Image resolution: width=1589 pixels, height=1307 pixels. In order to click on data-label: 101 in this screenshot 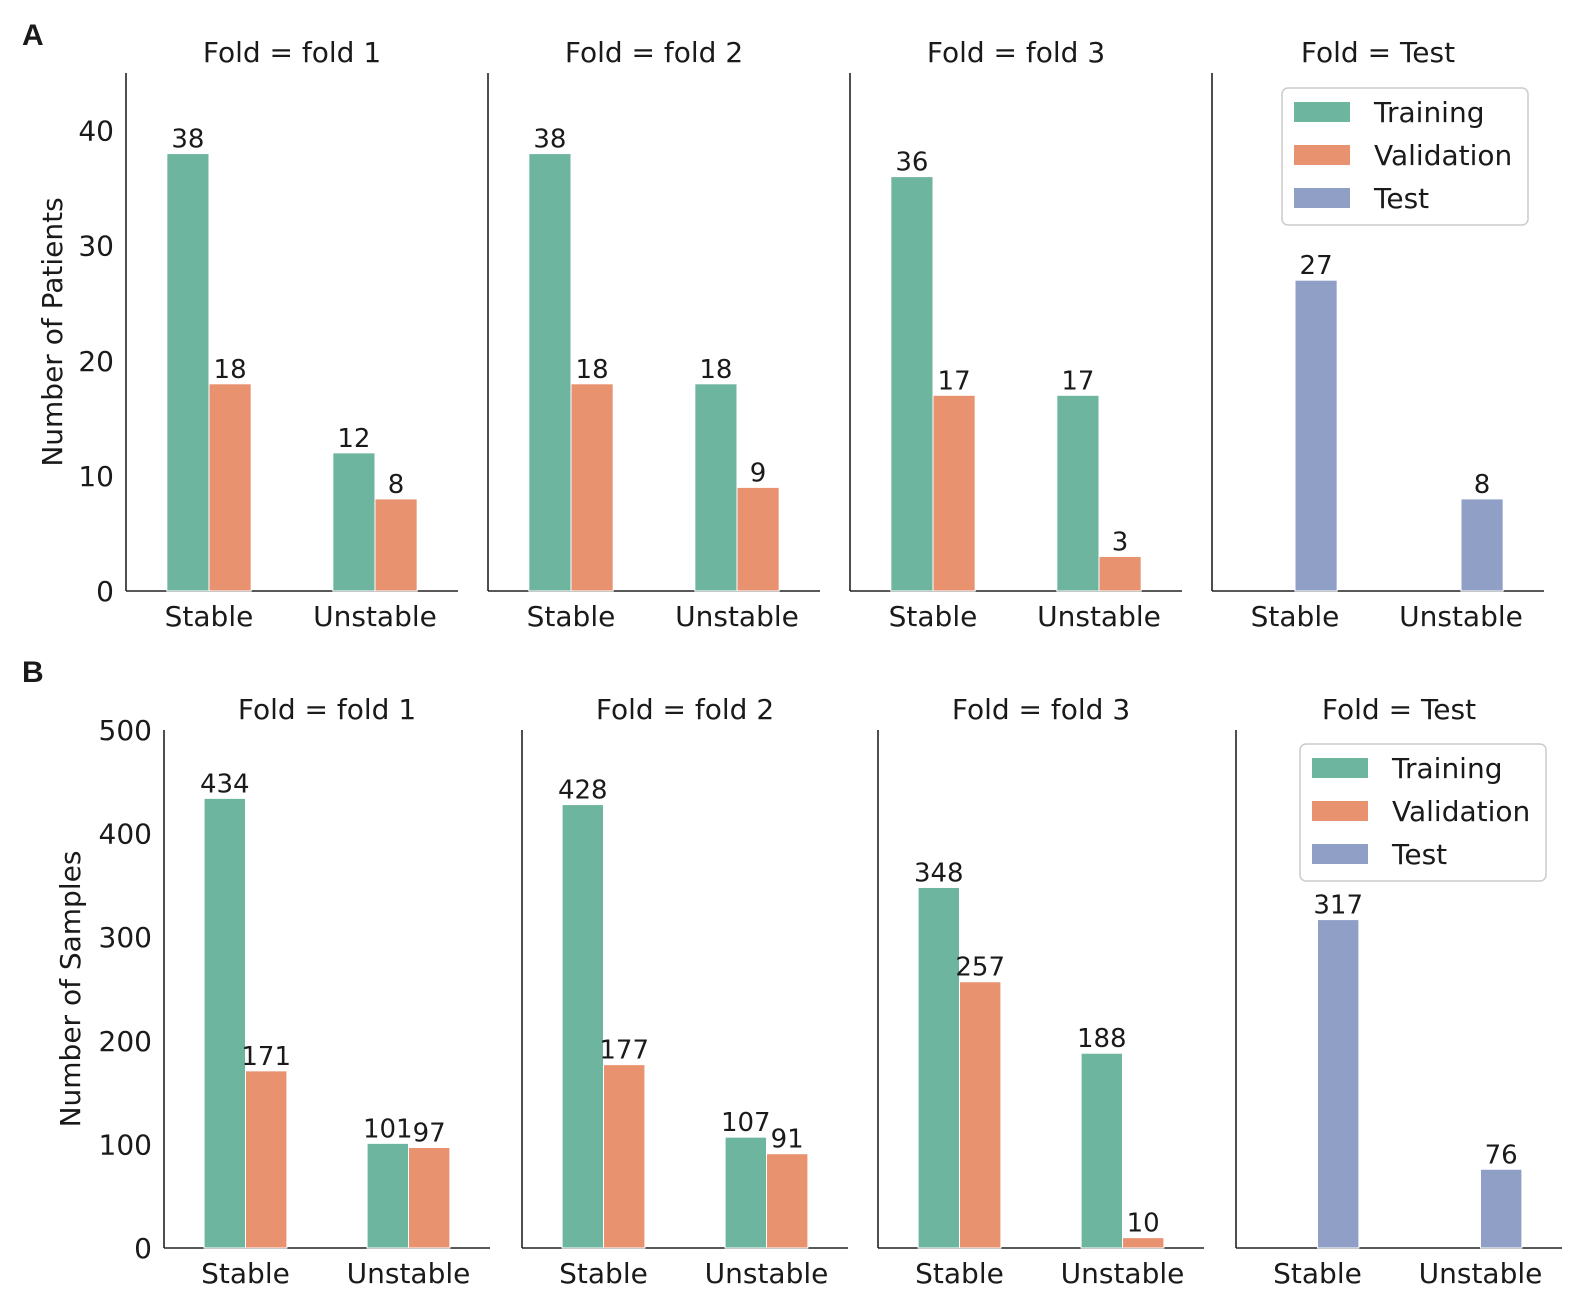, I will do `click(388, 1129)`.